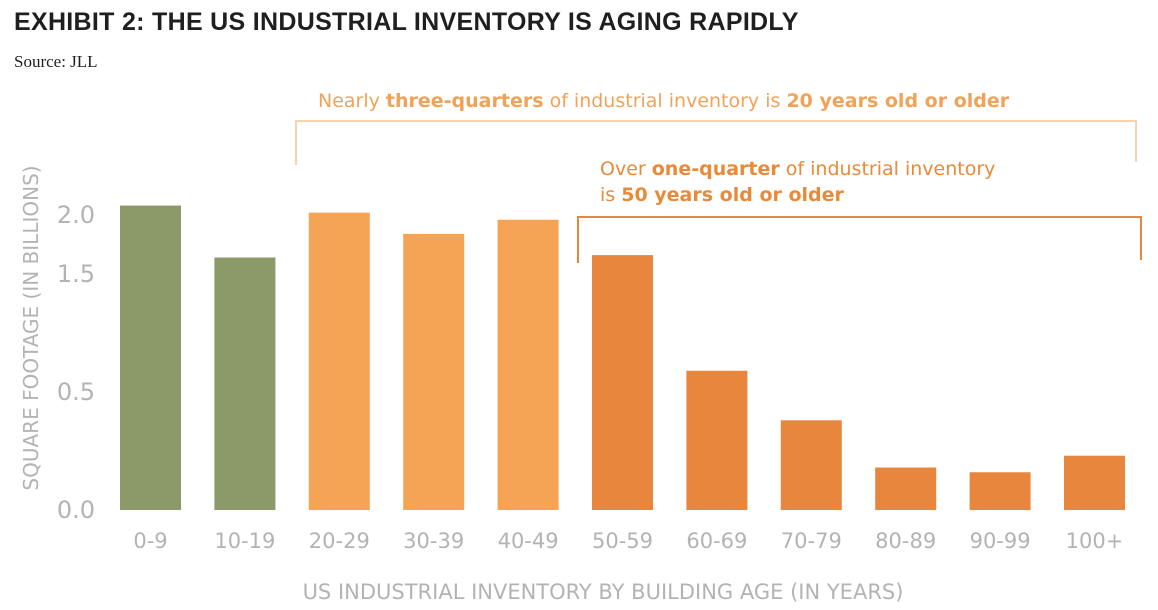  I want to click on source-note: Source: JLL, so click(56, 61).